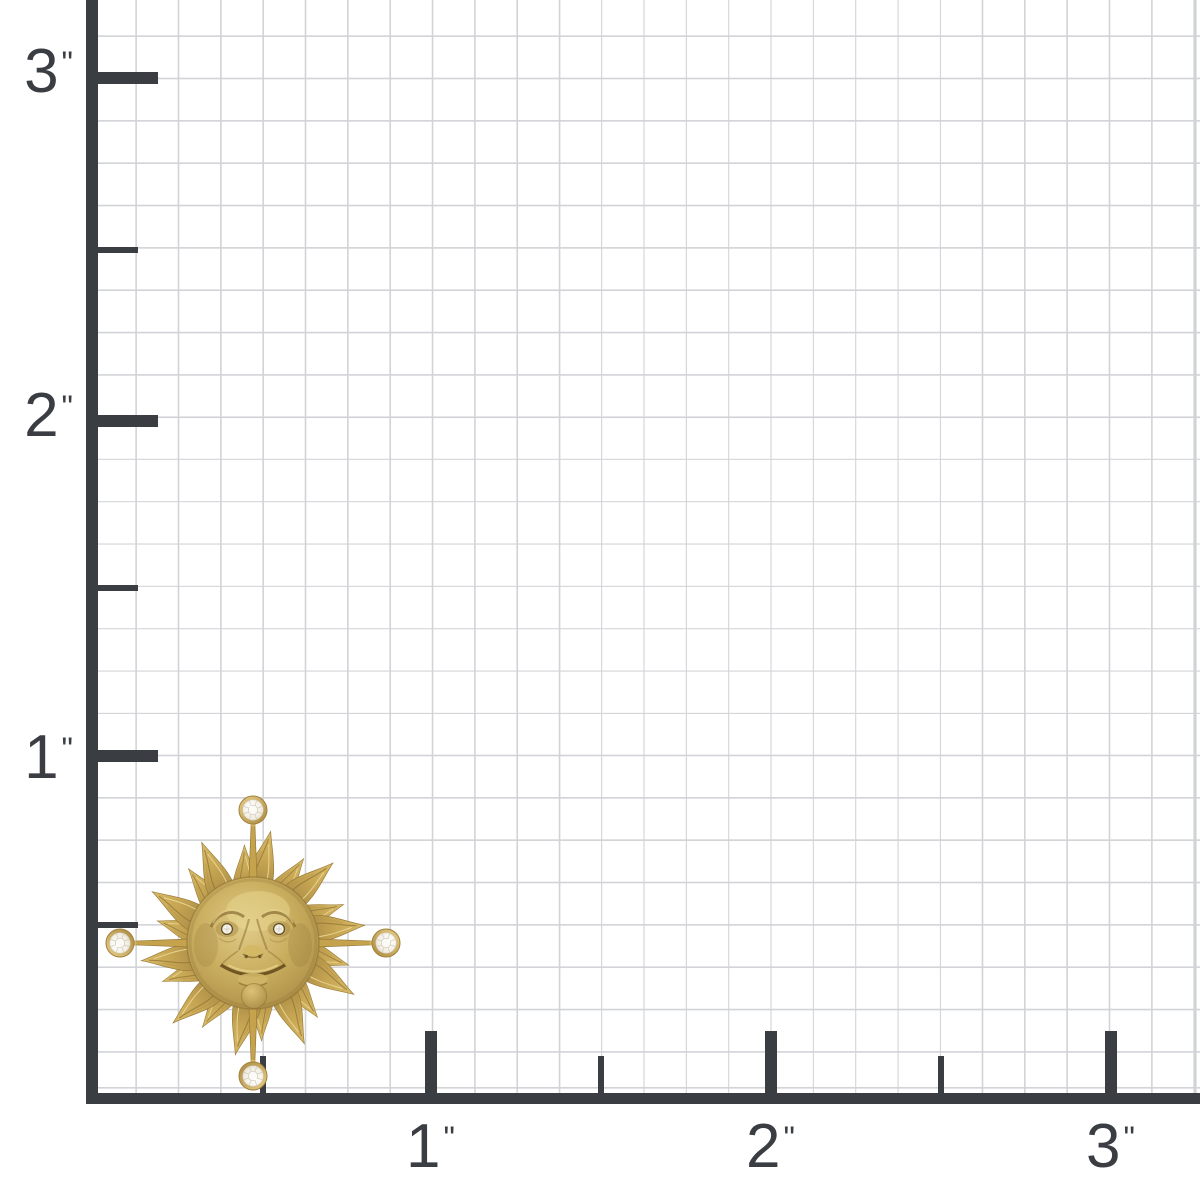  Describe the element at coordinates (227, 929) in the screenshot. I see `diamond-eye-left` at that location.